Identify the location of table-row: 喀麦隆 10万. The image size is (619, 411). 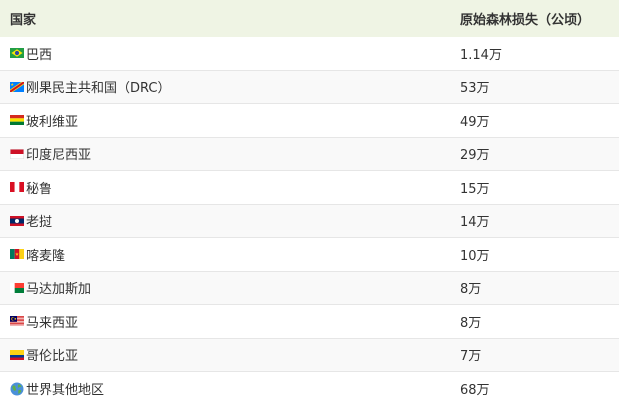
(309, 255).